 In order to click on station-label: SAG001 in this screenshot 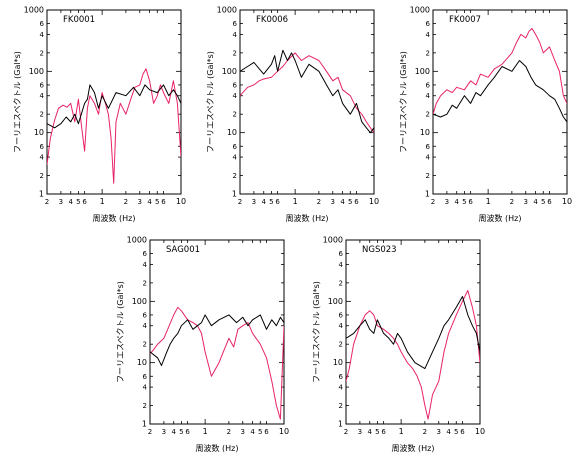, I will do `click(183, 250)`.